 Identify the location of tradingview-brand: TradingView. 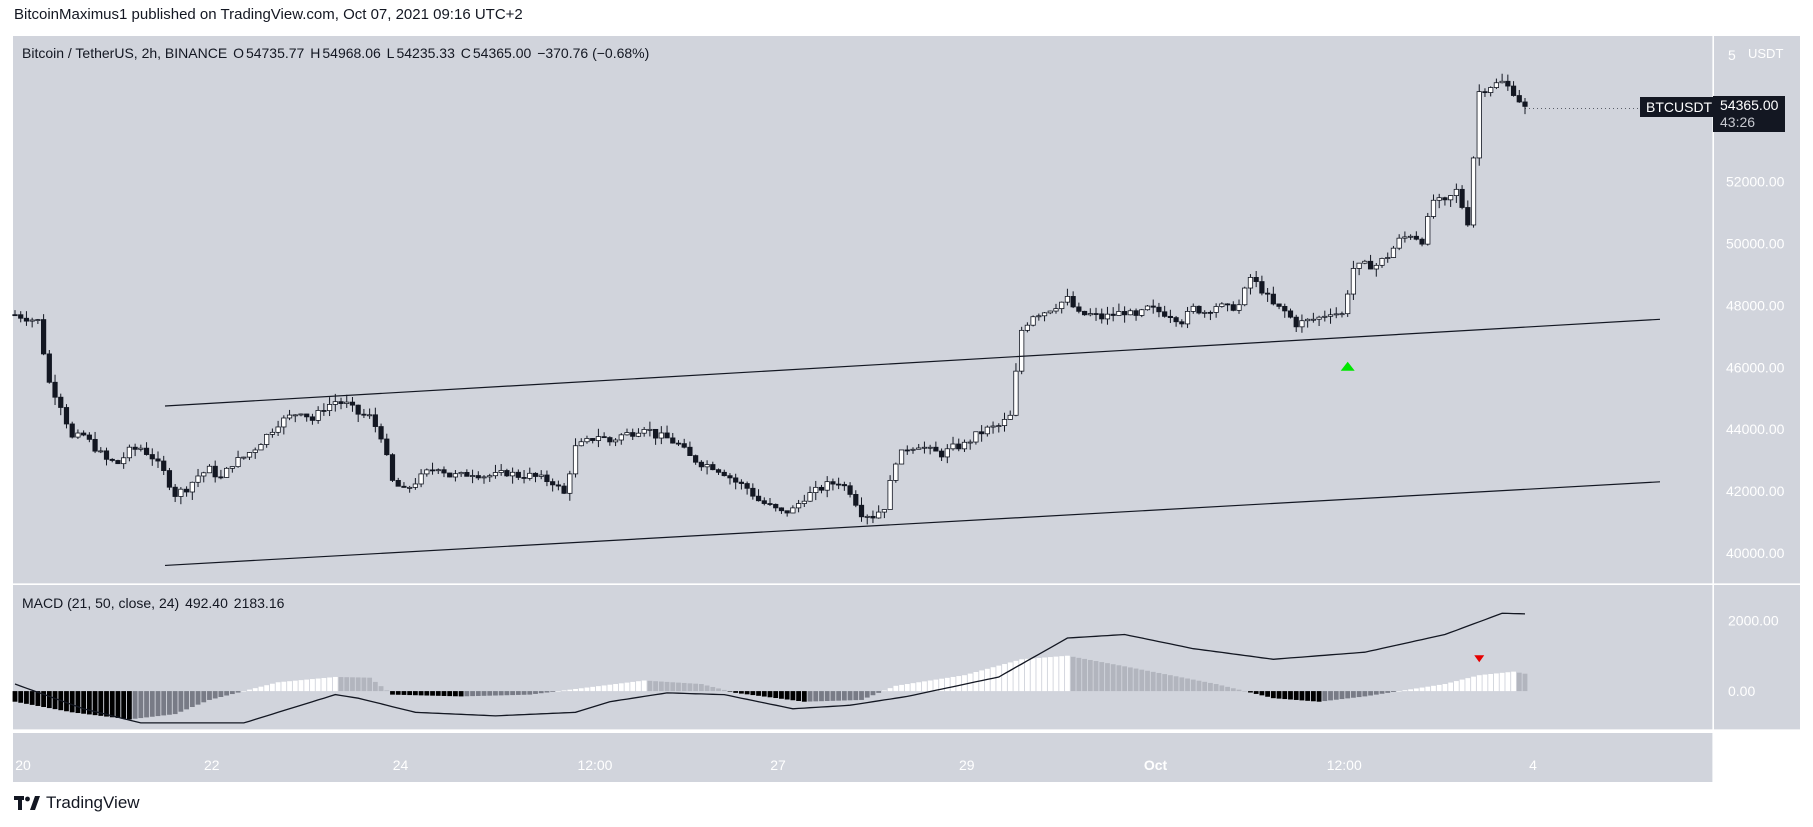
(77, 803).